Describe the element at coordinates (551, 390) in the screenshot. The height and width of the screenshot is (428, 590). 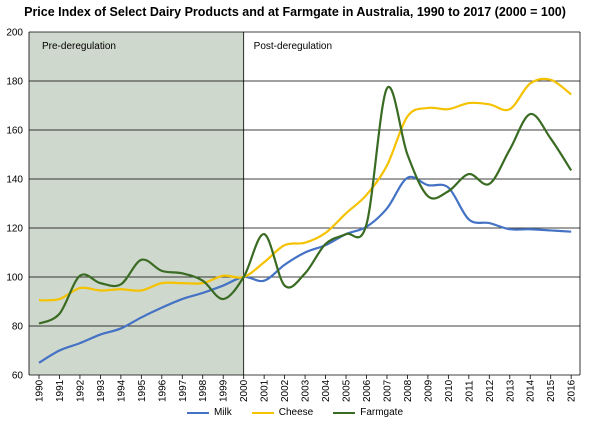
I see `x-tick-label: 2015` at that location.